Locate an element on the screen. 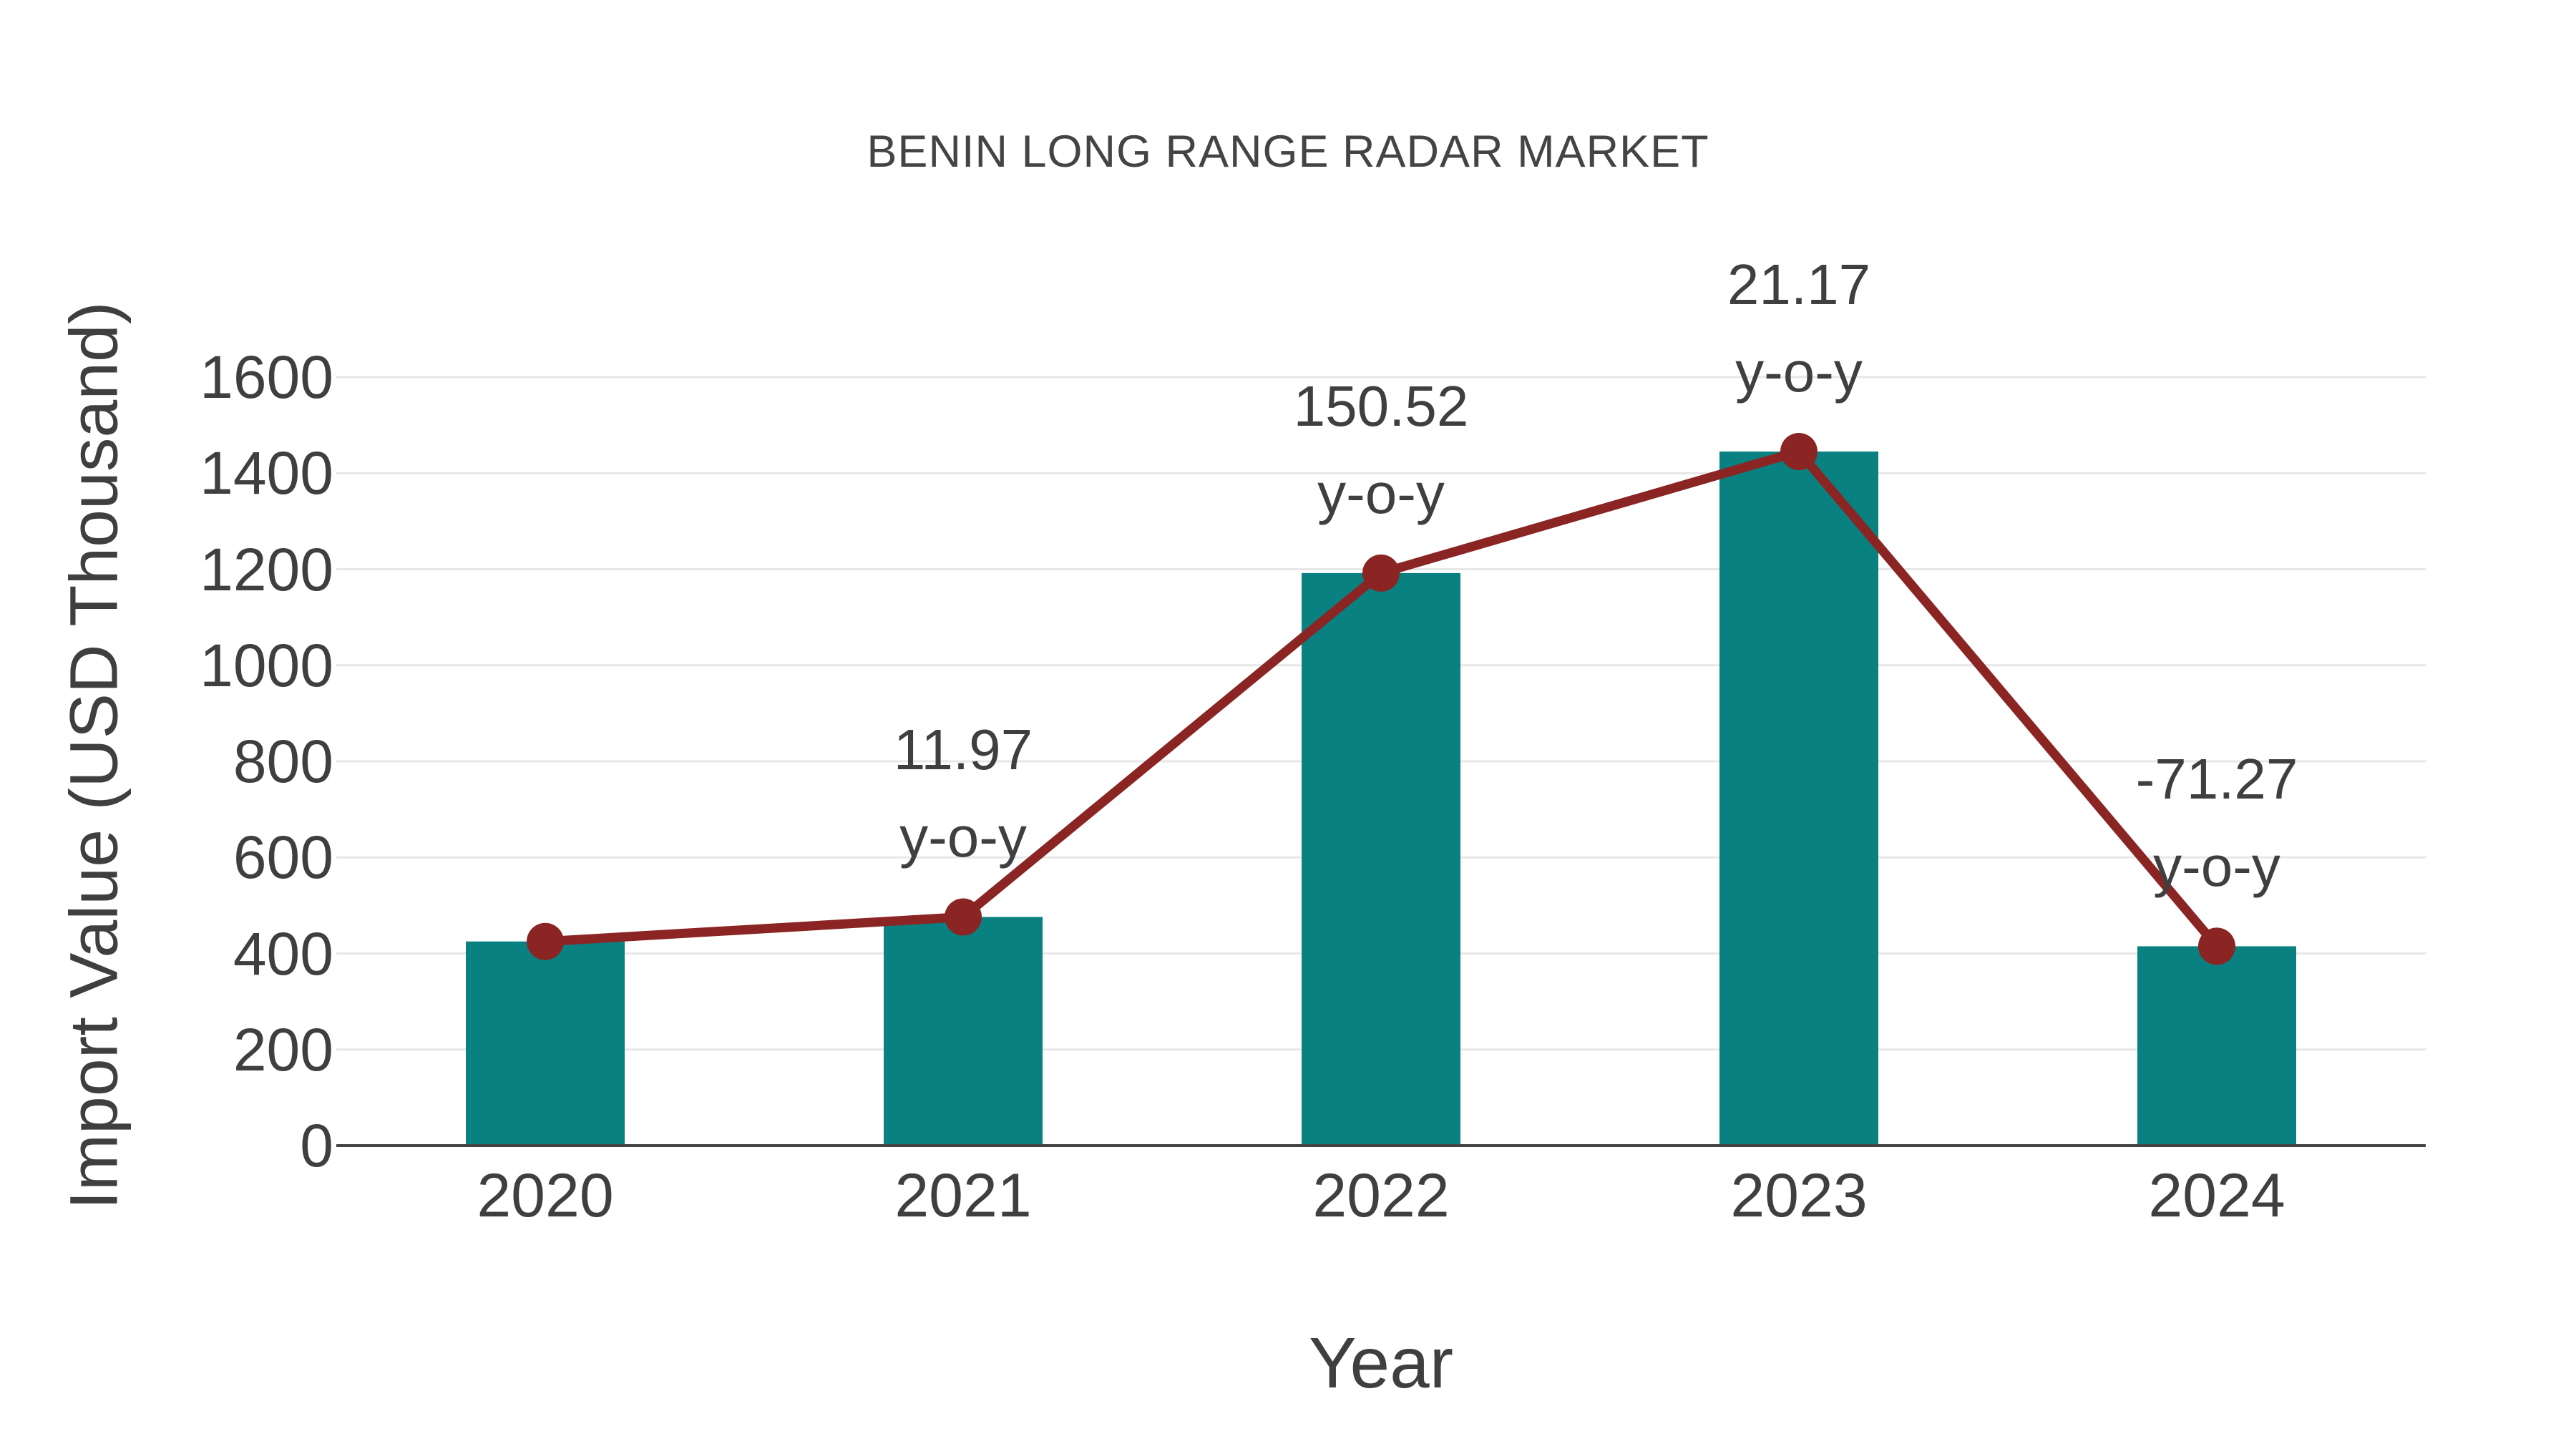 The width and height of the screenshot is (2576, 1449). y-tick-label-1200: 1200 is located at coordinates (266, 569).